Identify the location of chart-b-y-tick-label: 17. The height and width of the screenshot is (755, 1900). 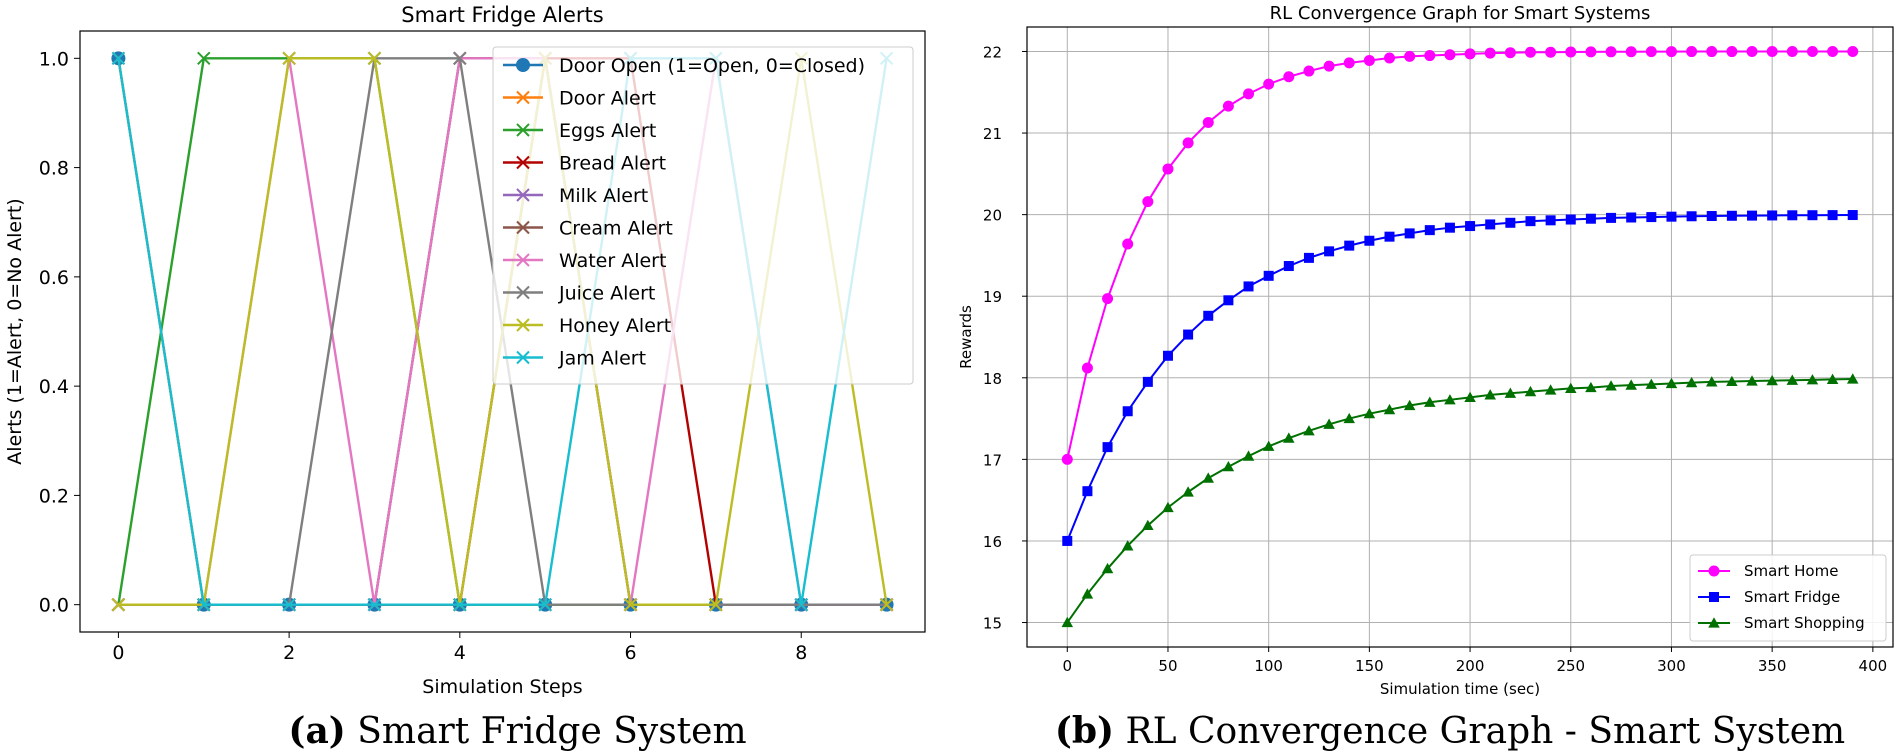
(992, 460).